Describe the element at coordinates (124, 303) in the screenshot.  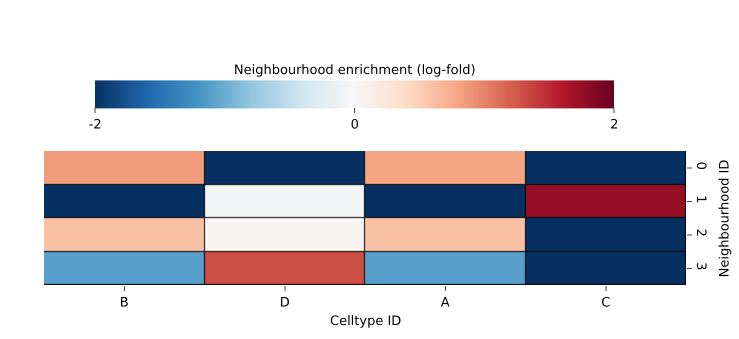
I see `x-tick-label: B` at that location.